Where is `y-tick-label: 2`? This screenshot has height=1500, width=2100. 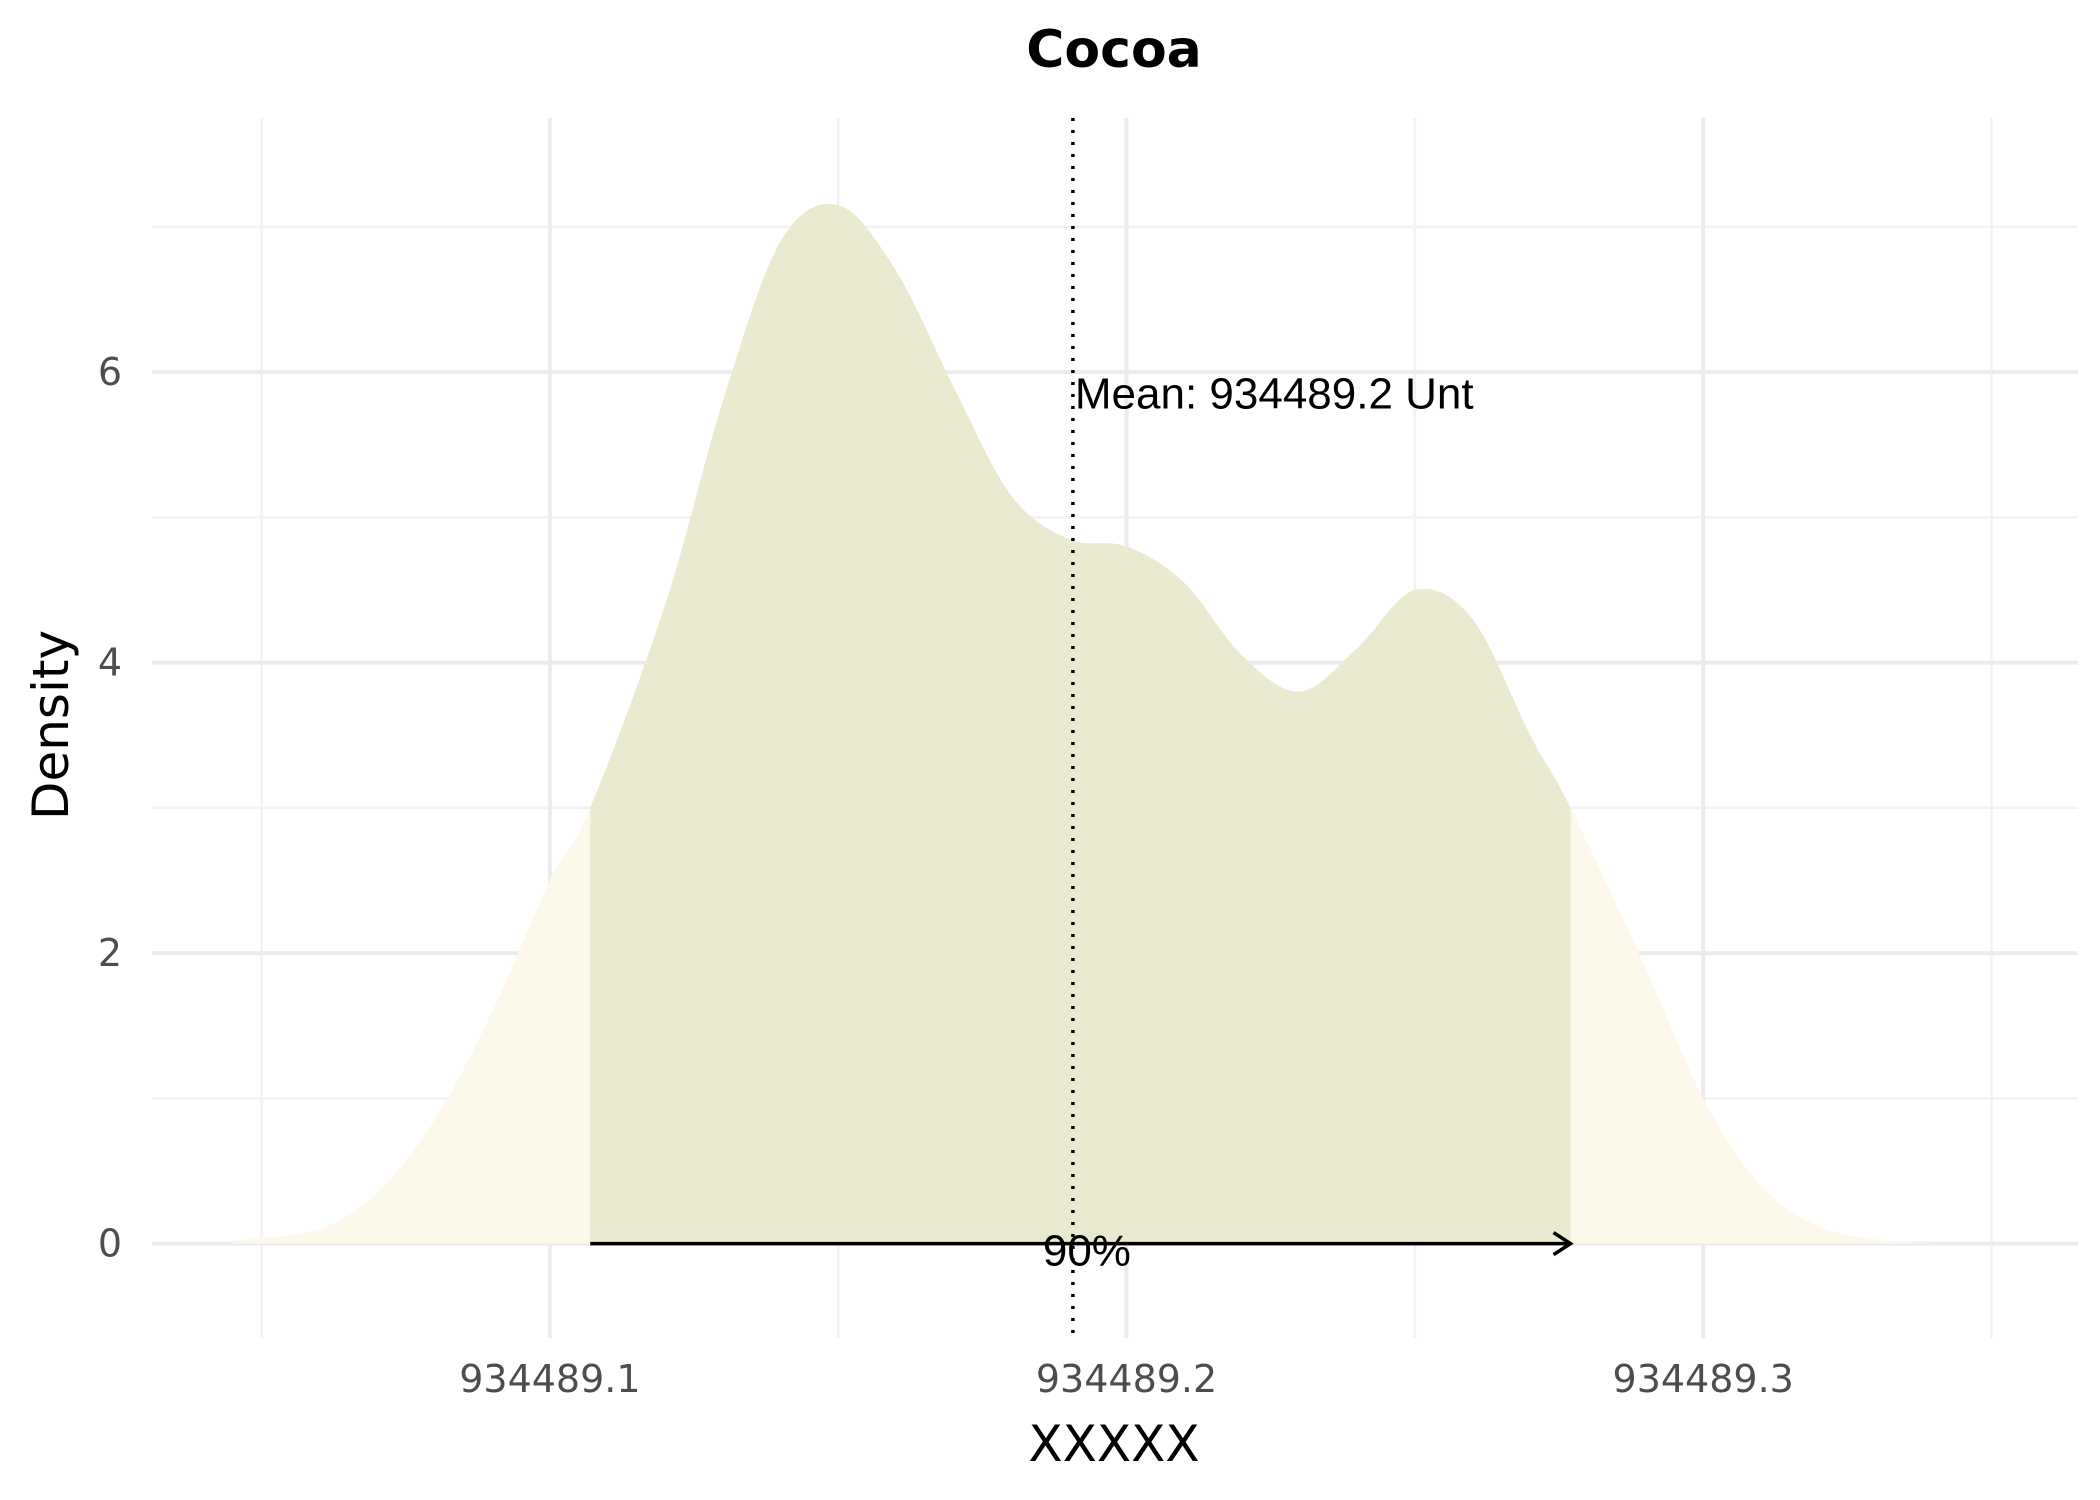 y-tick-label: 2 is located at coordinates (110, 953).